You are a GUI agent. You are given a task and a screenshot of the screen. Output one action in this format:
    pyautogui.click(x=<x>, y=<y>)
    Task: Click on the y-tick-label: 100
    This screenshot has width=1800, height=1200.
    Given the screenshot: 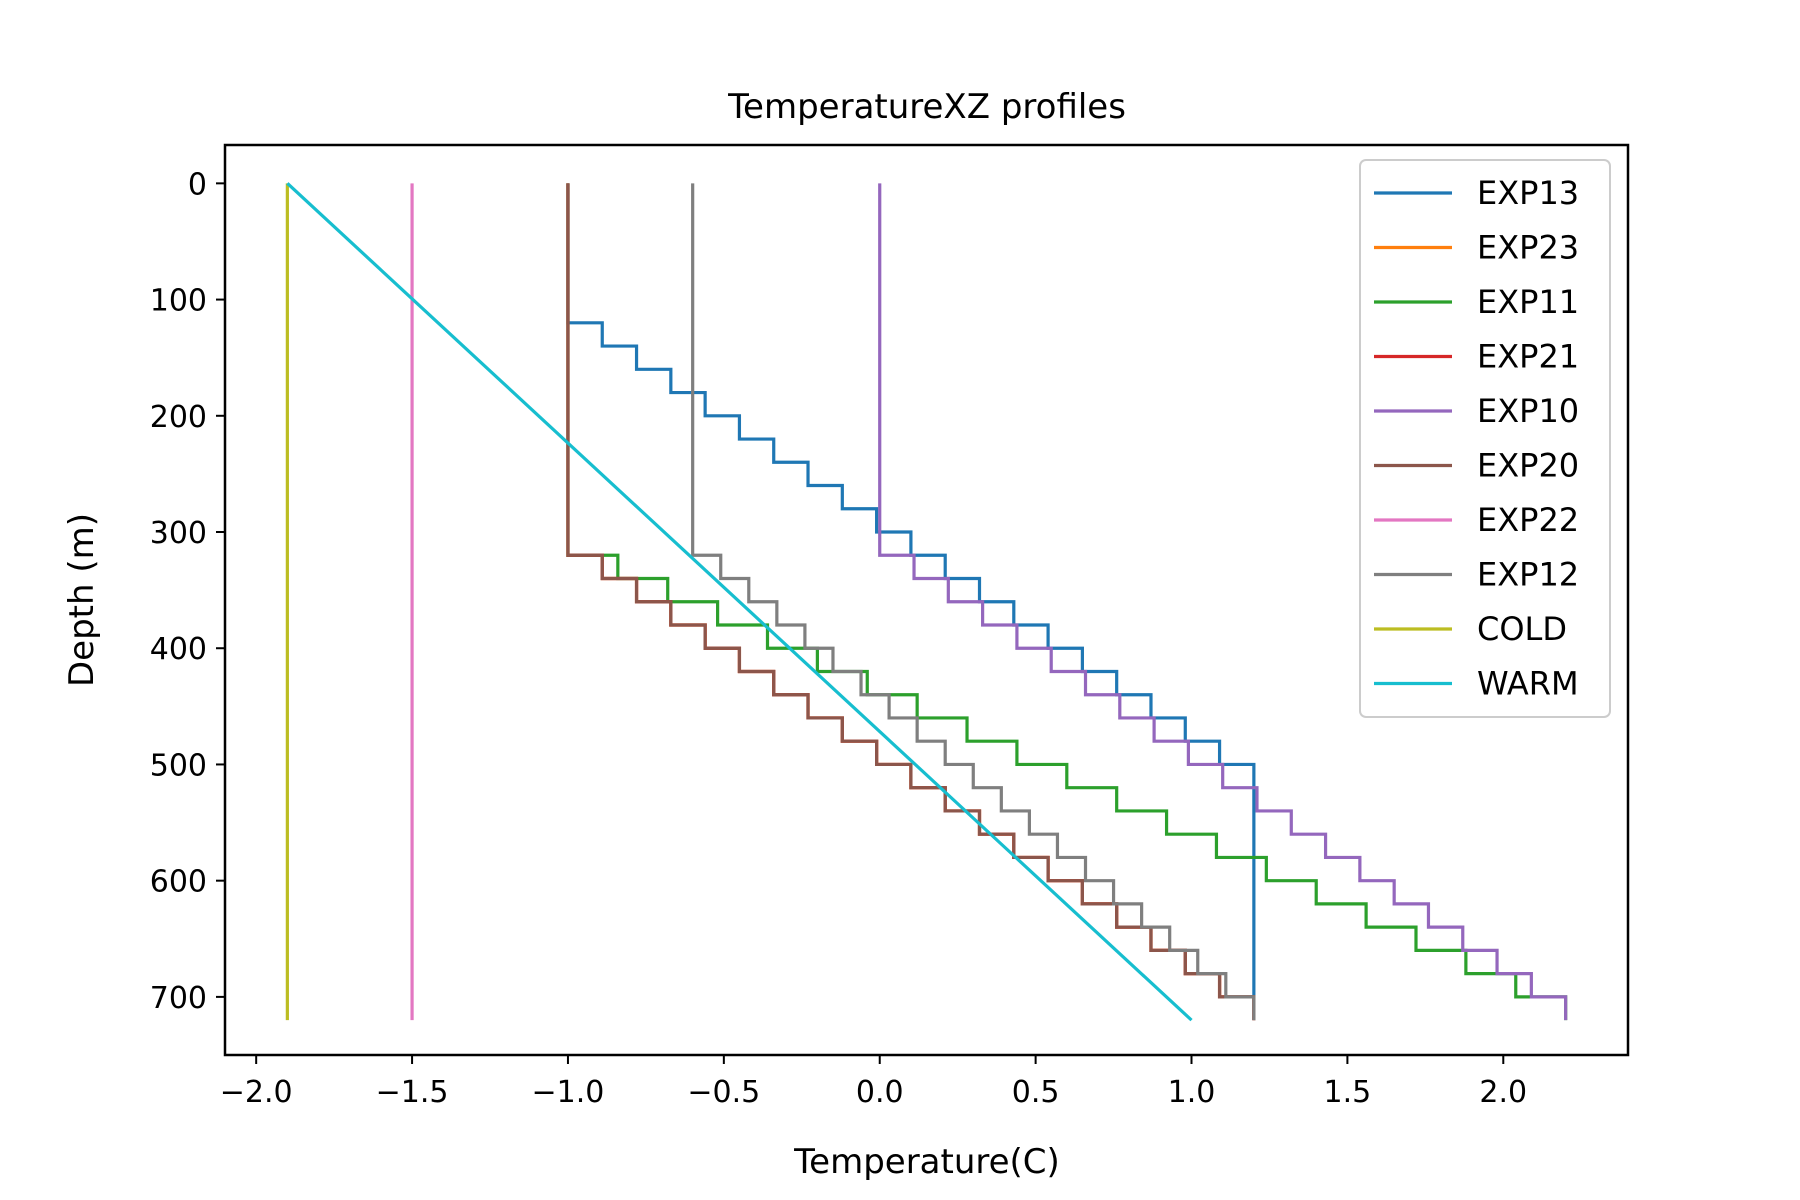 What is the action you would take?
    pyautogui.click(x=178, y=301)
    